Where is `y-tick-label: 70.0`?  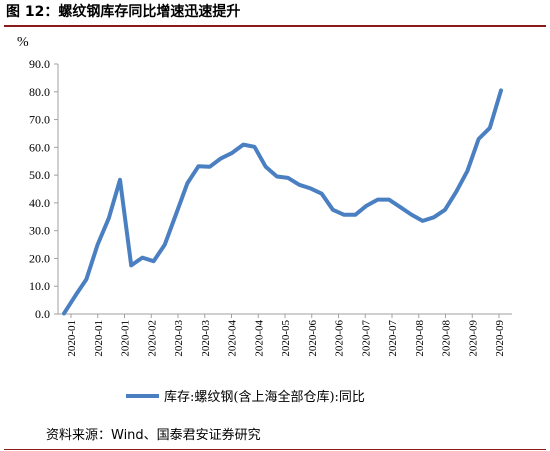
y-tick-label: 70.0 is located at coordinates (39, 120).